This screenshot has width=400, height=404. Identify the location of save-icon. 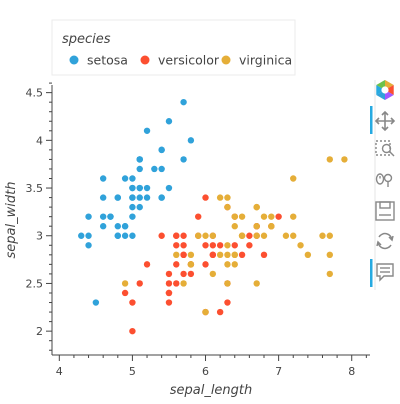
(385, 211).